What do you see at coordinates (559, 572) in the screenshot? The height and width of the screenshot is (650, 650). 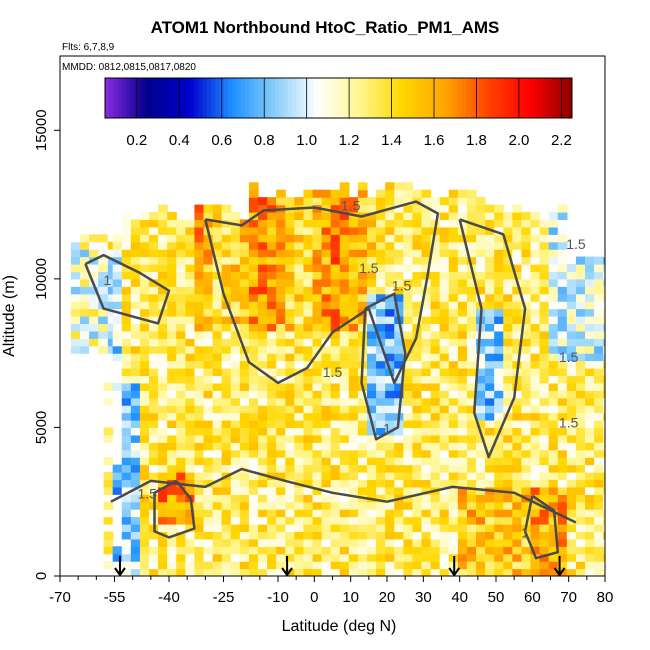 I see `flight-marker-arrowhead` at bounding box center [559, 572].